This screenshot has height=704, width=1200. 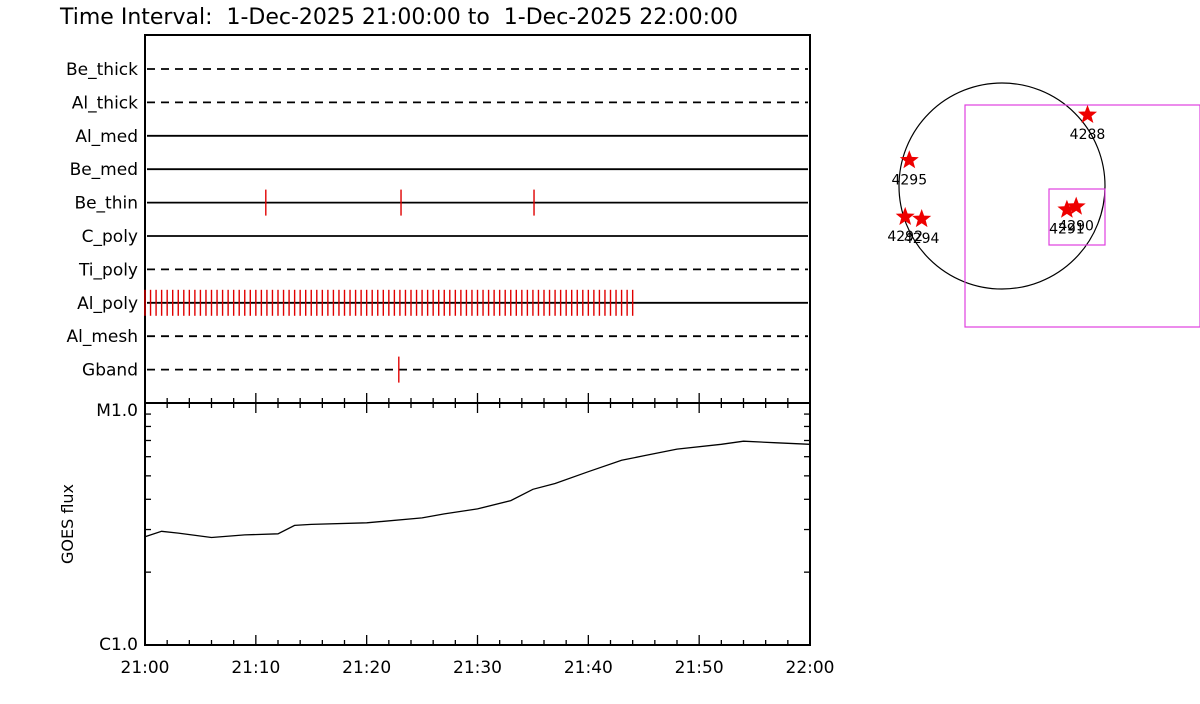 I want to click on x-tick-label: 21:30, so click(x=477, y=668).